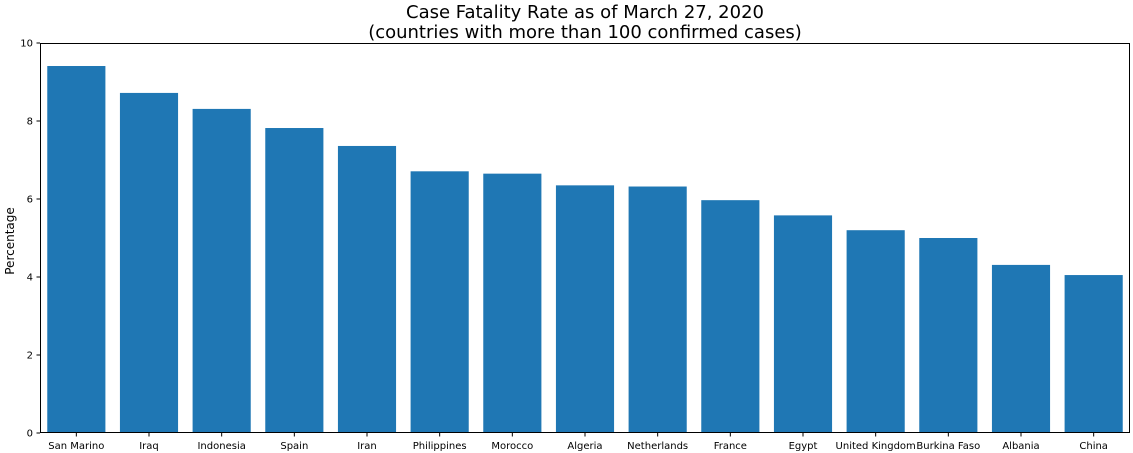  Describe the element at coordinates (1093, 354) in the screenshot. I see `bar-china` at that location.